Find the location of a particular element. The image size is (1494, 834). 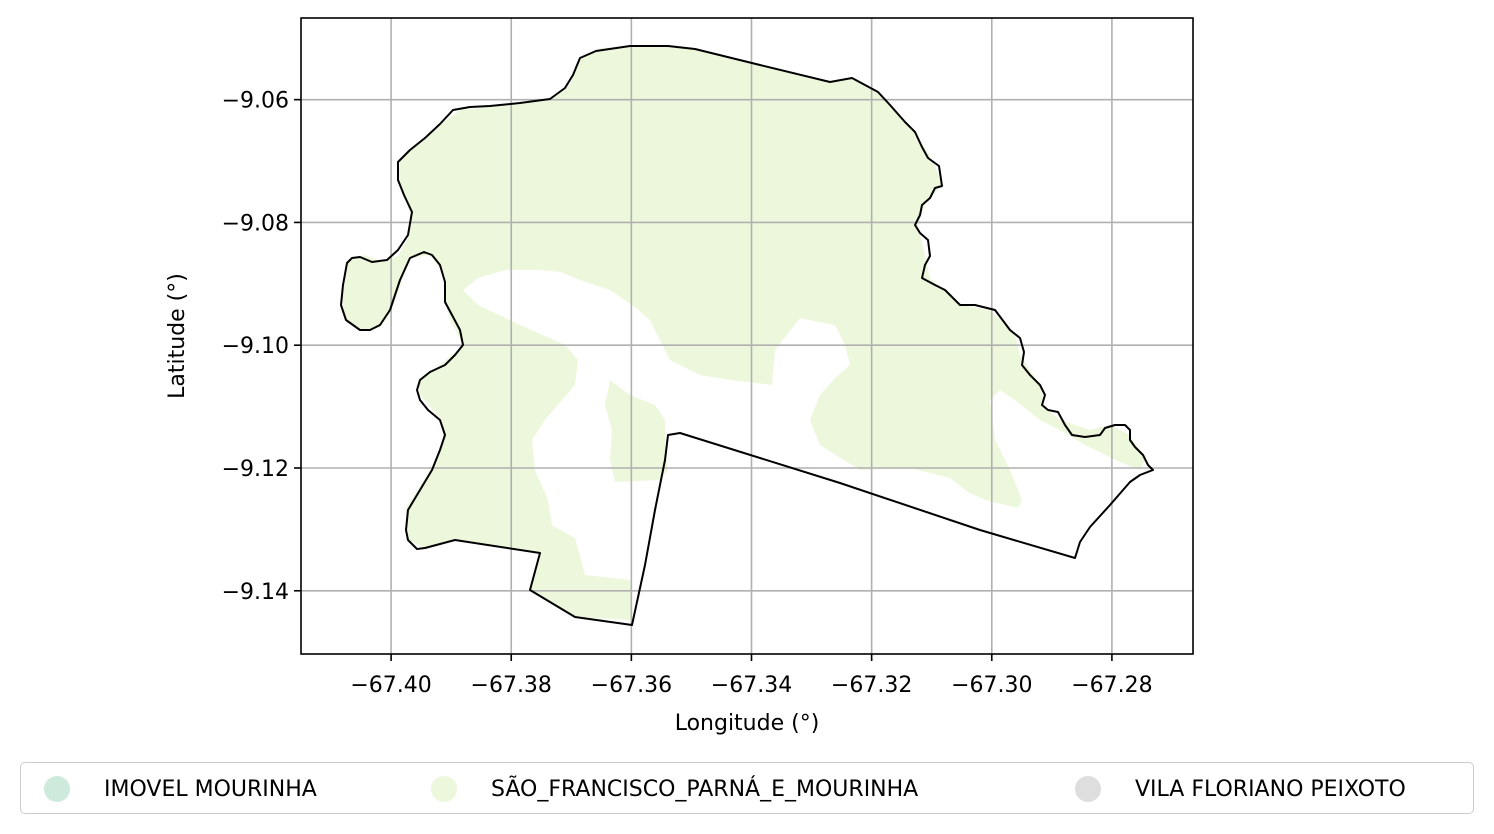

legend-label: SÃO_FRANCISCO_PARNÁ_E_MOURINHA is located at coordinates (705, 789).